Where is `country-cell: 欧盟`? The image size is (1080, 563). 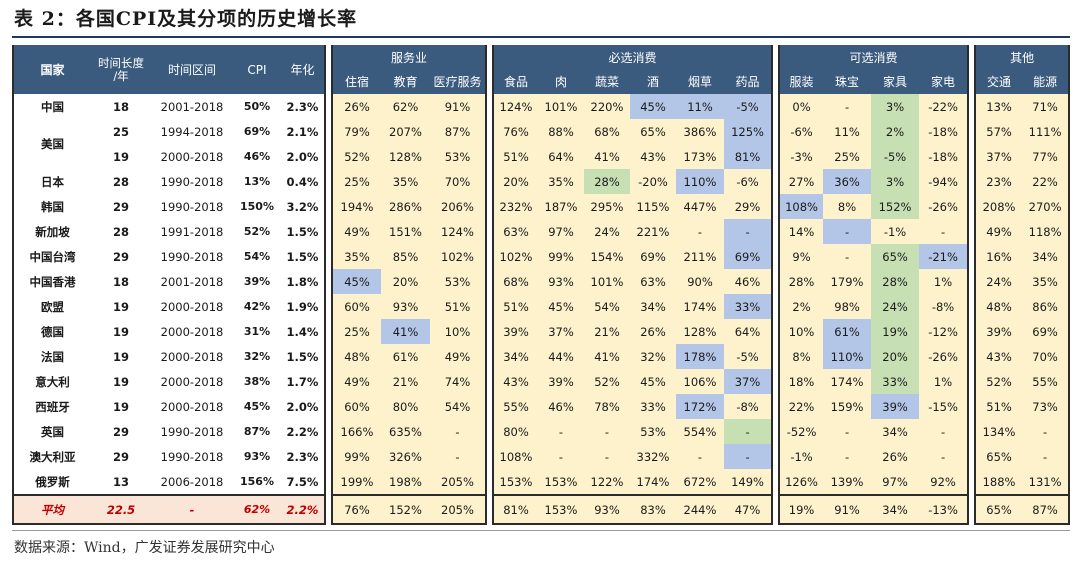
country-cell: 欧盟 is located at coordinates (51, 306).